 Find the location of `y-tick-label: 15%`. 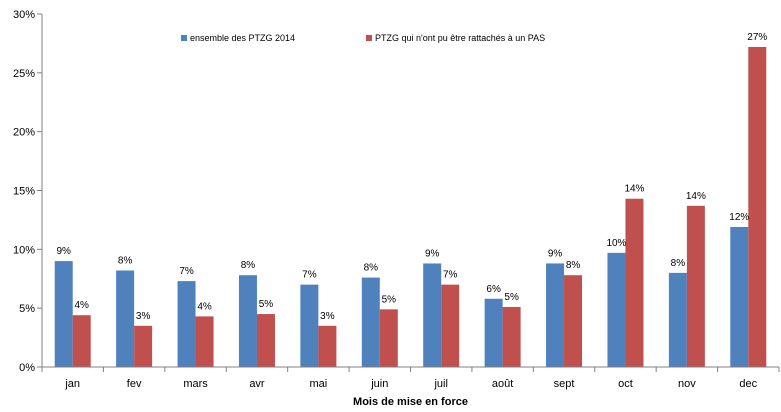

y-tick-label: 15% is located at coordinates (24, 192).